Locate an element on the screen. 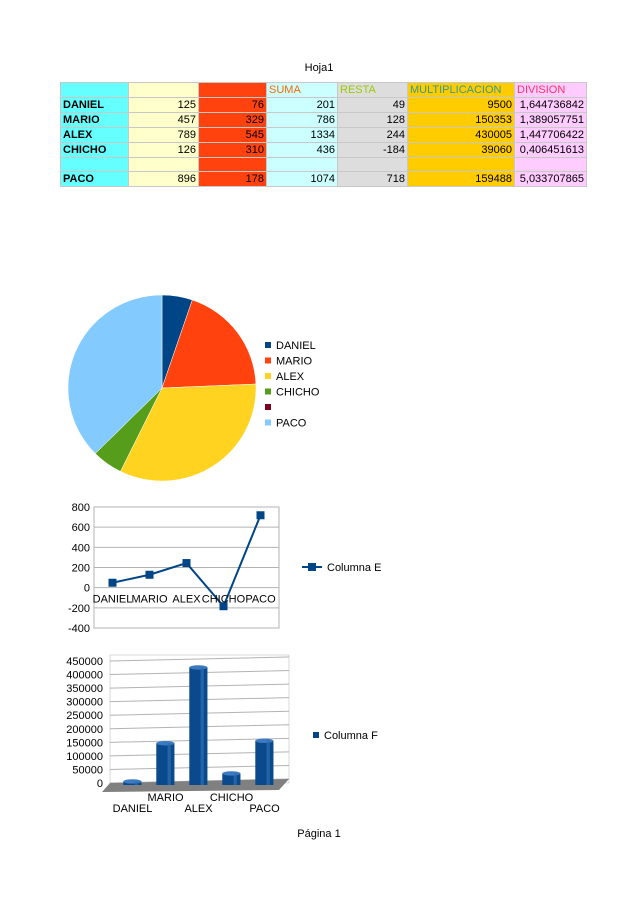  value-cell: 1074 is located at coordinates (302, 179).